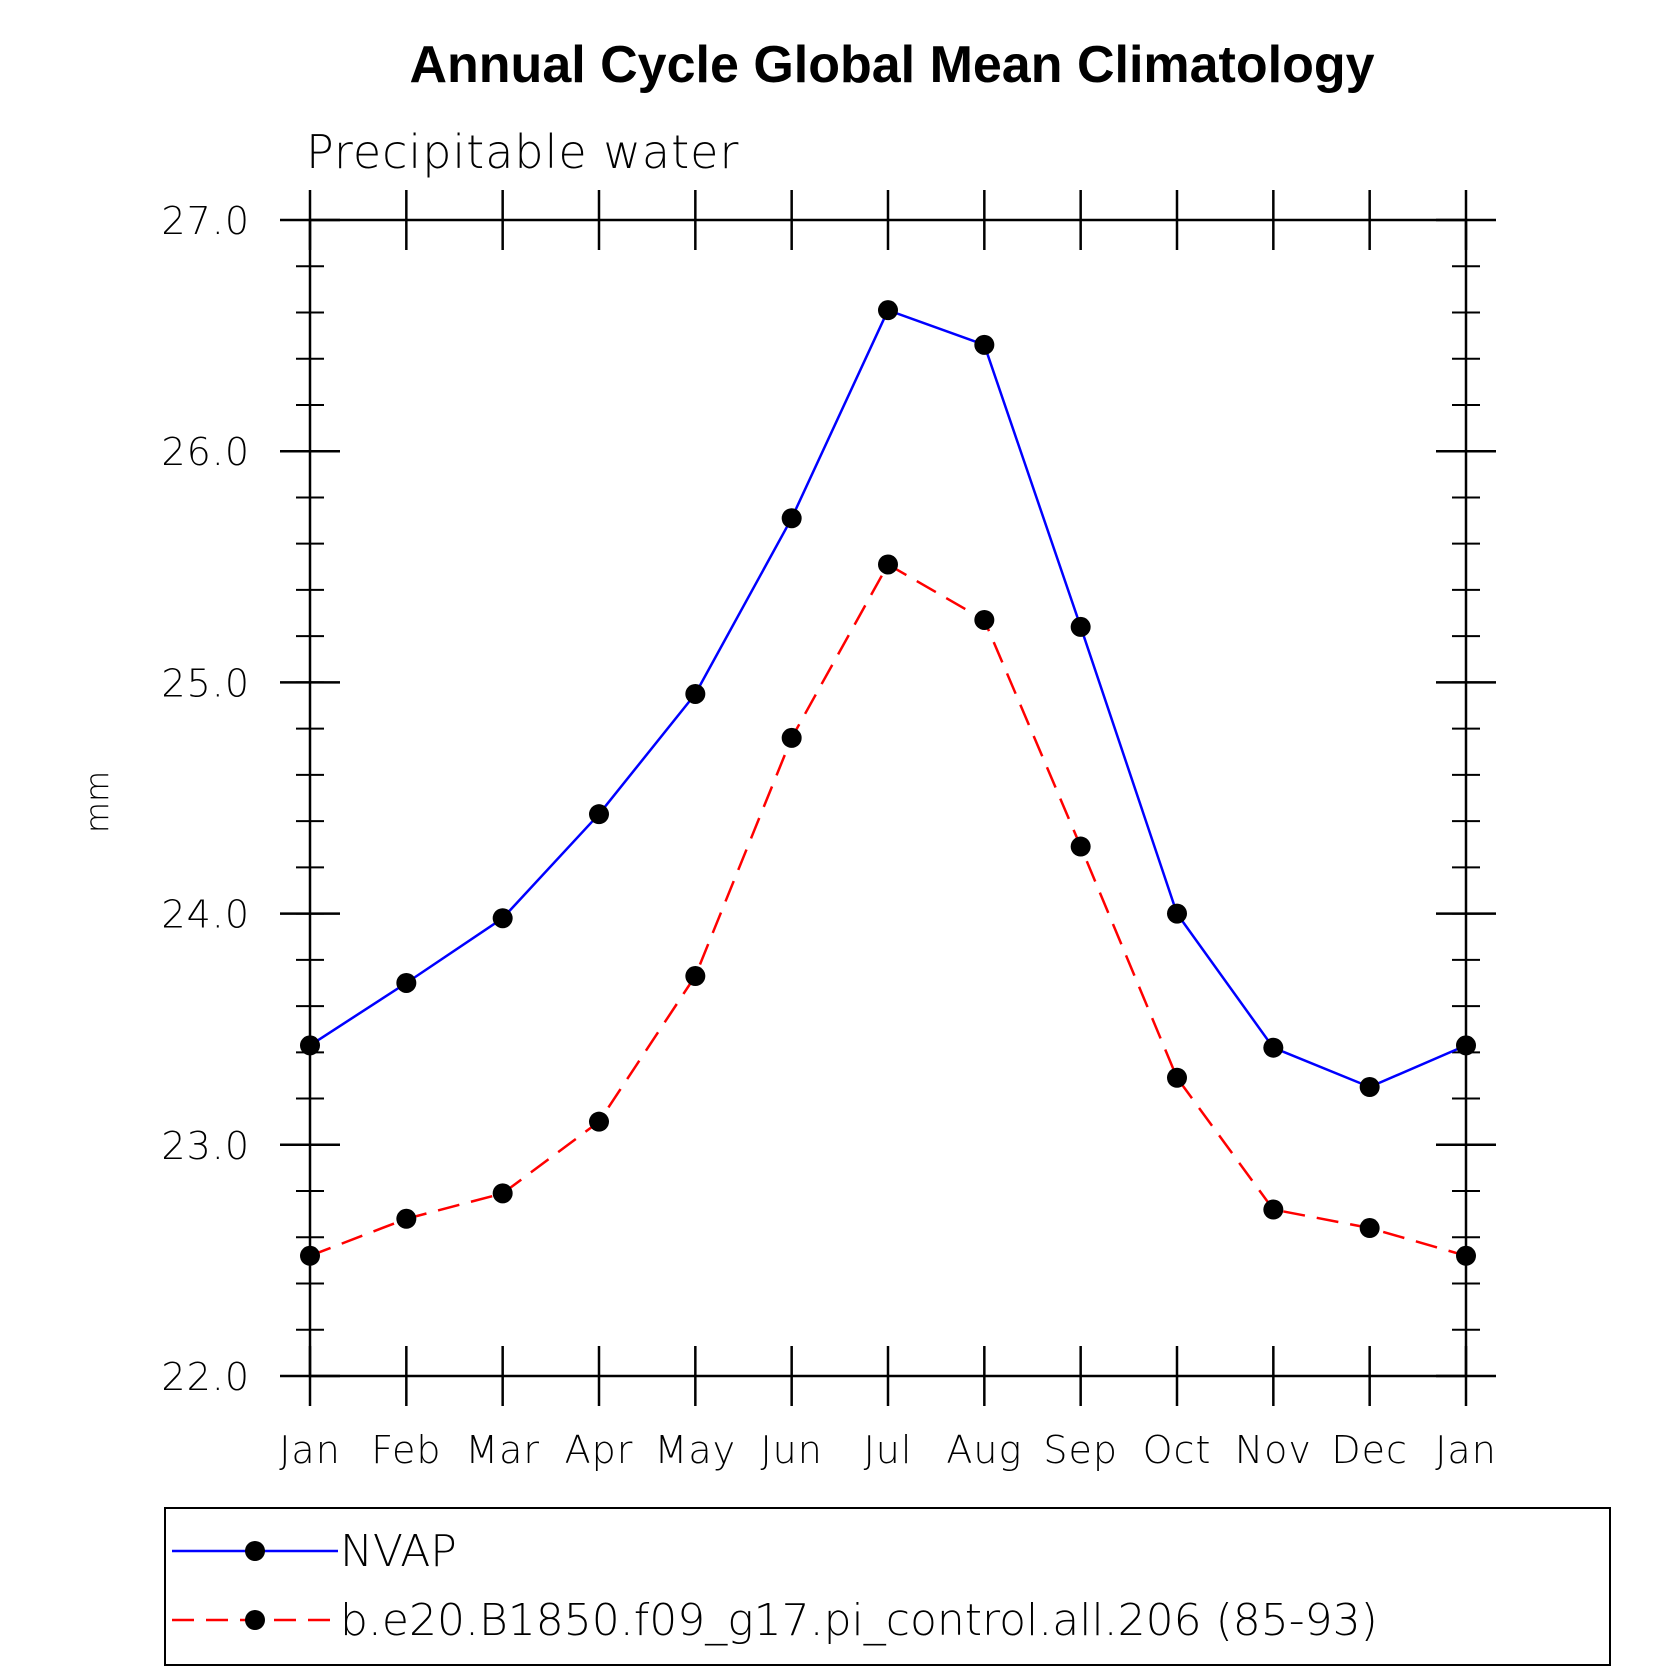 This screenshot has height=1680, width=1680. I want to click on y-tick-label: 23.0, so click(205, 1146).